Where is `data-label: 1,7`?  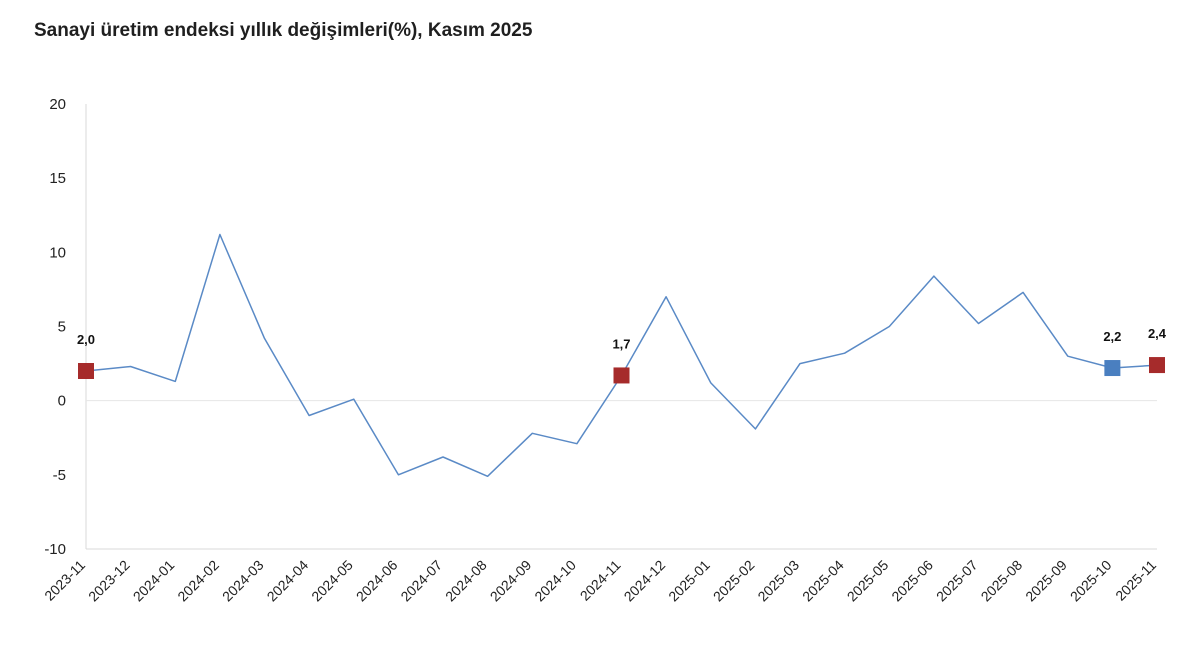
data-label: 1,7 is located at coordinates (621, 343).